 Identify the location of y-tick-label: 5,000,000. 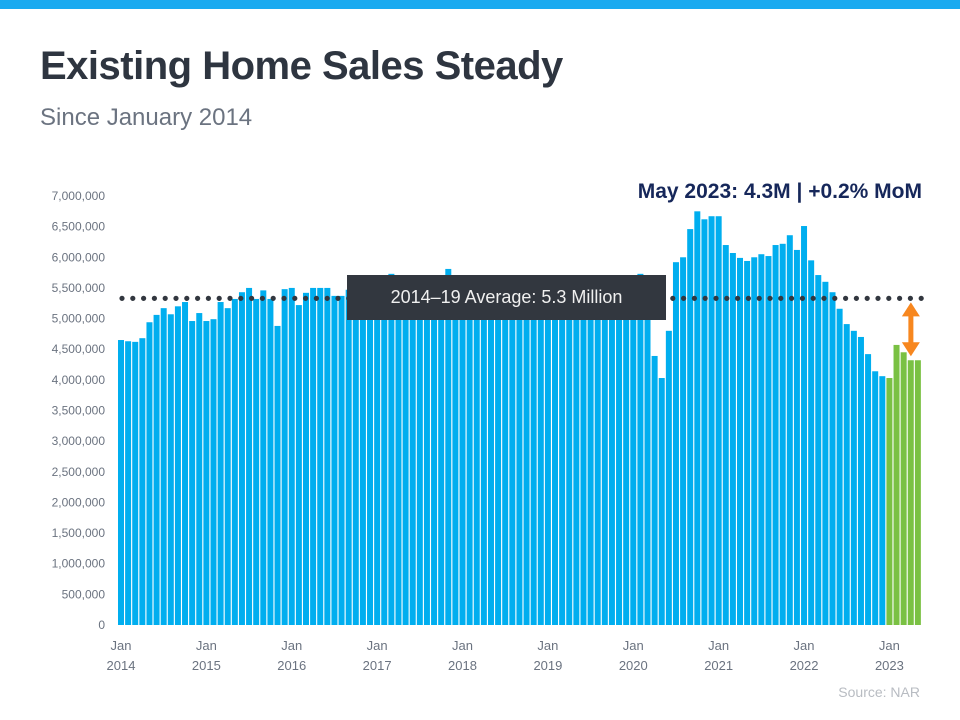
(79, 319).